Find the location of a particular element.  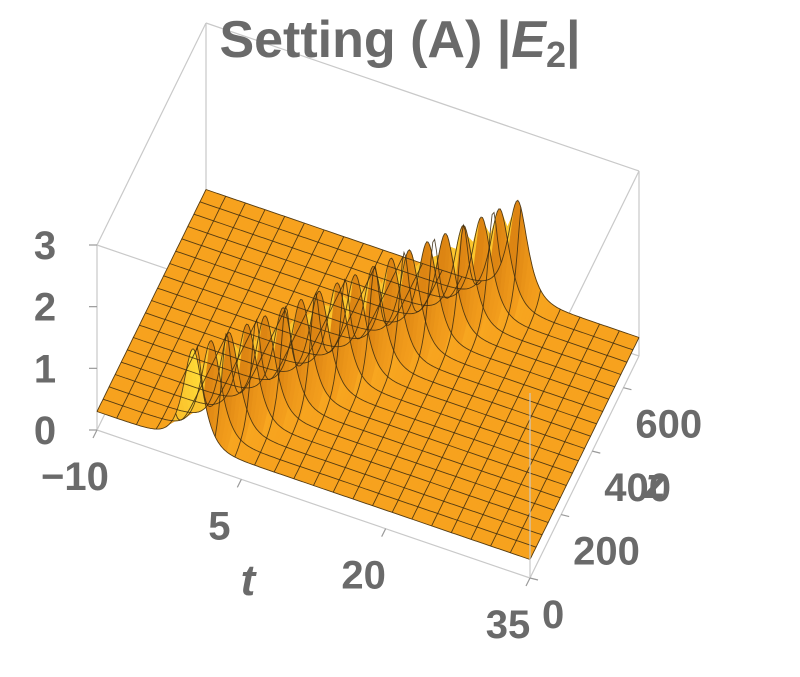

y-axis-label: z is located at coordinates (654, 483).